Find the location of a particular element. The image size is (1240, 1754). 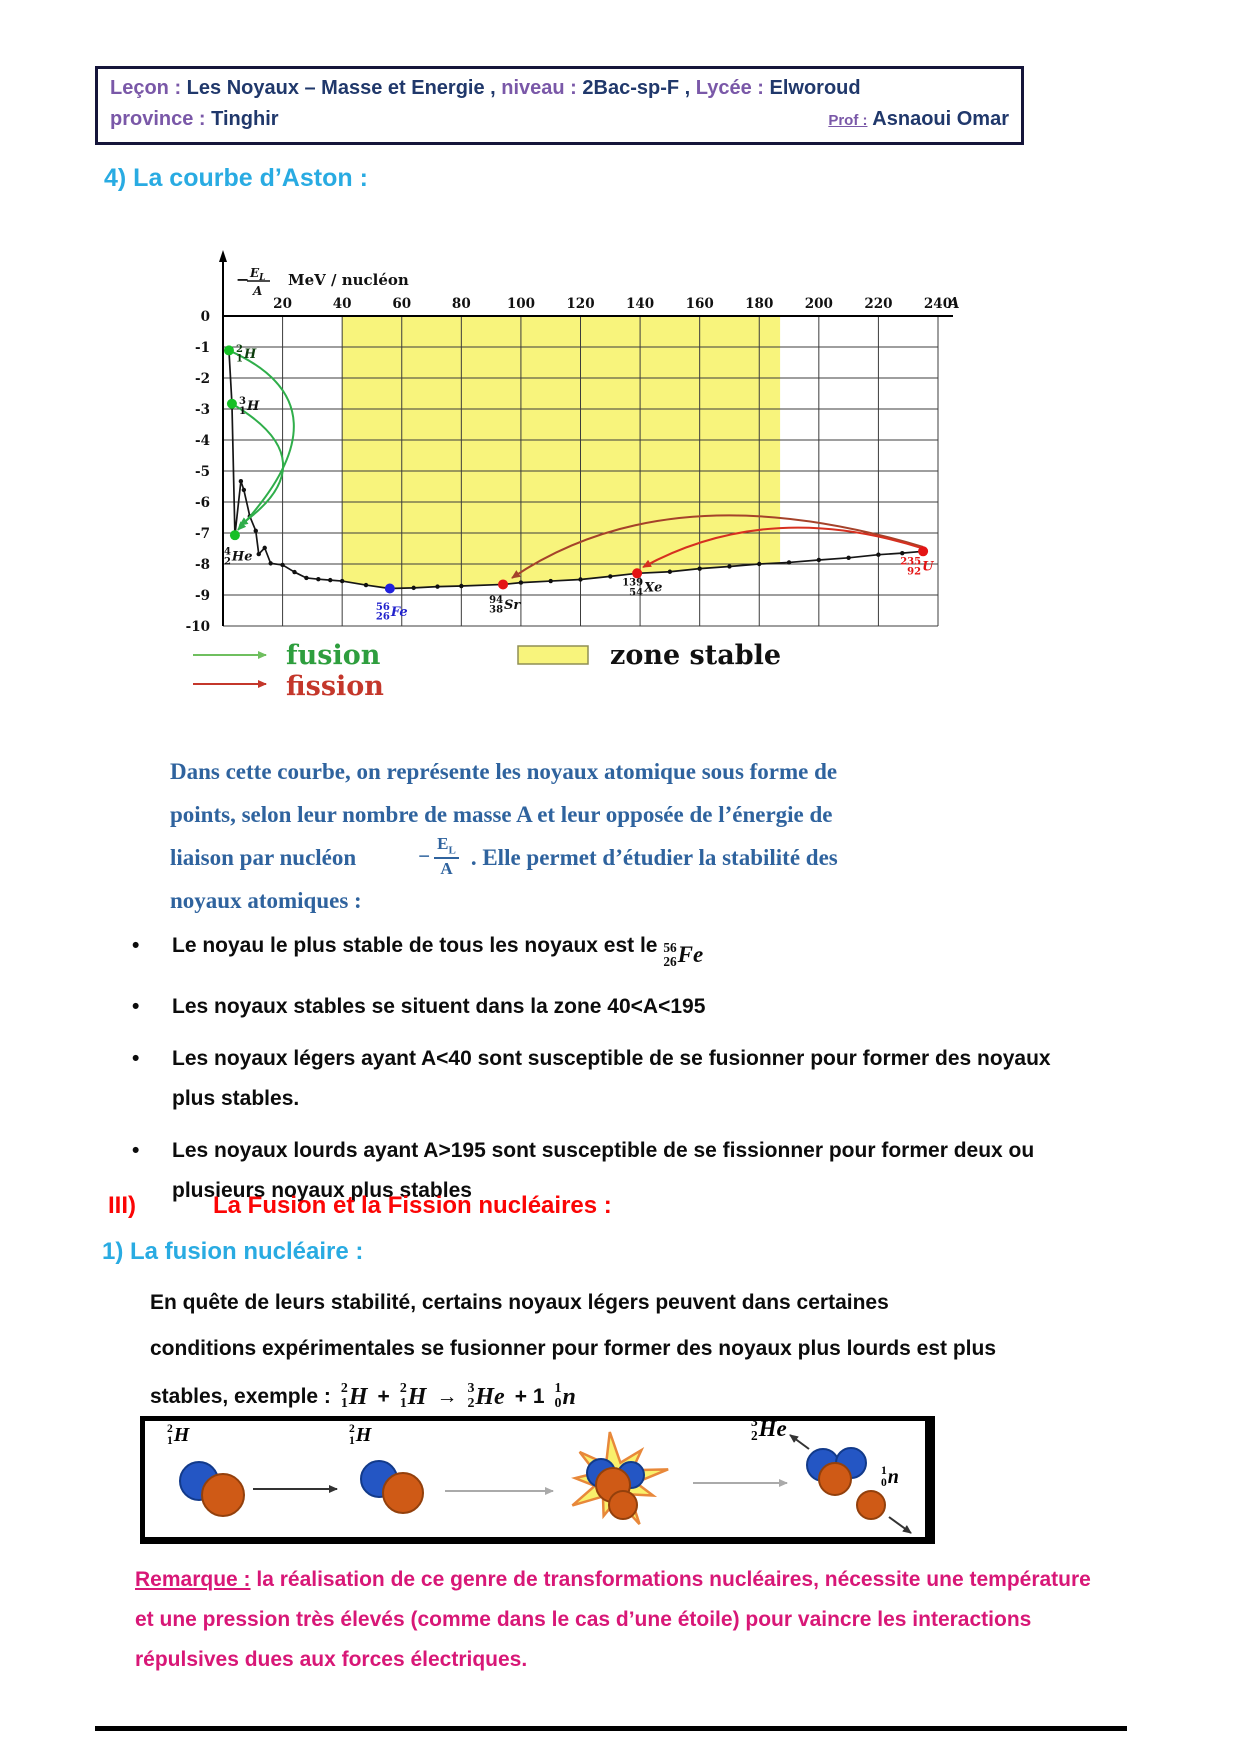

svg-text: fission is located at coordinates (335, 686).